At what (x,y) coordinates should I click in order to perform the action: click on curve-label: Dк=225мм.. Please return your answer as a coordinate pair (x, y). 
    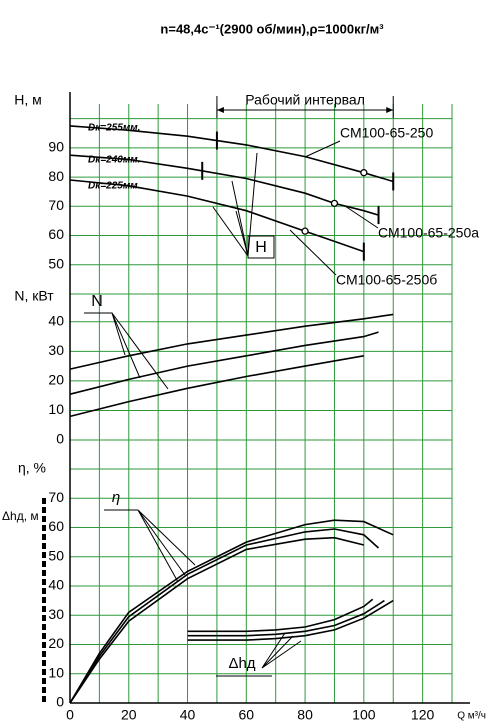
    Looking at the image, I should click on (114, 186).